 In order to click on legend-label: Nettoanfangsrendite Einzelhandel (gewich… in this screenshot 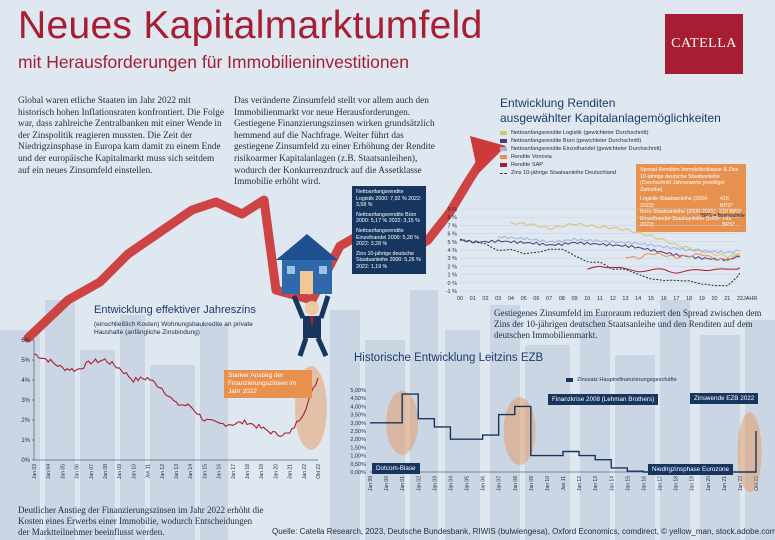, I will do `click(586, 149)`.